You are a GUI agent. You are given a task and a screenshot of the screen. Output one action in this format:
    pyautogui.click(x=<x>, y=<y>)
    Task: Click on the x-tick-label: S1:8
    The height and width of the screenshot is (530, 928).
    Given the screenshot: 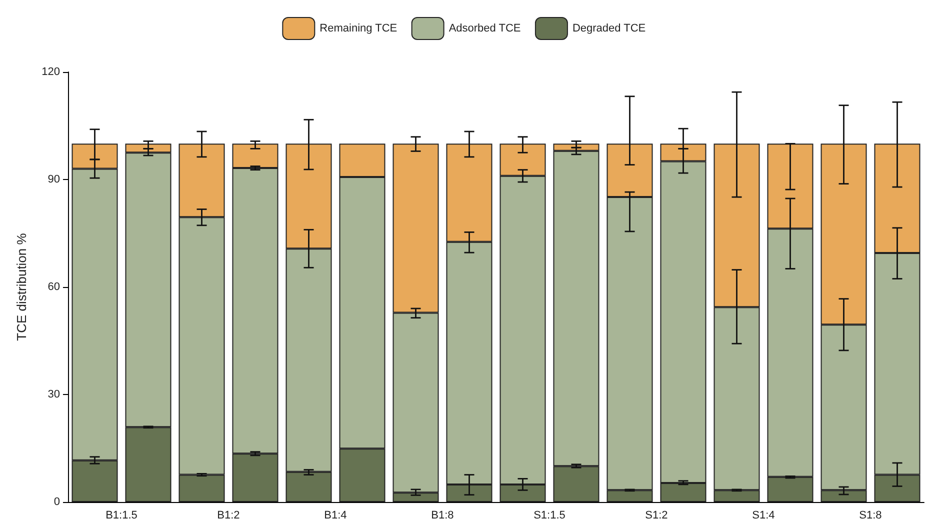 What is the action you would take?
    pyautogui.click(x=870, y=516)
    